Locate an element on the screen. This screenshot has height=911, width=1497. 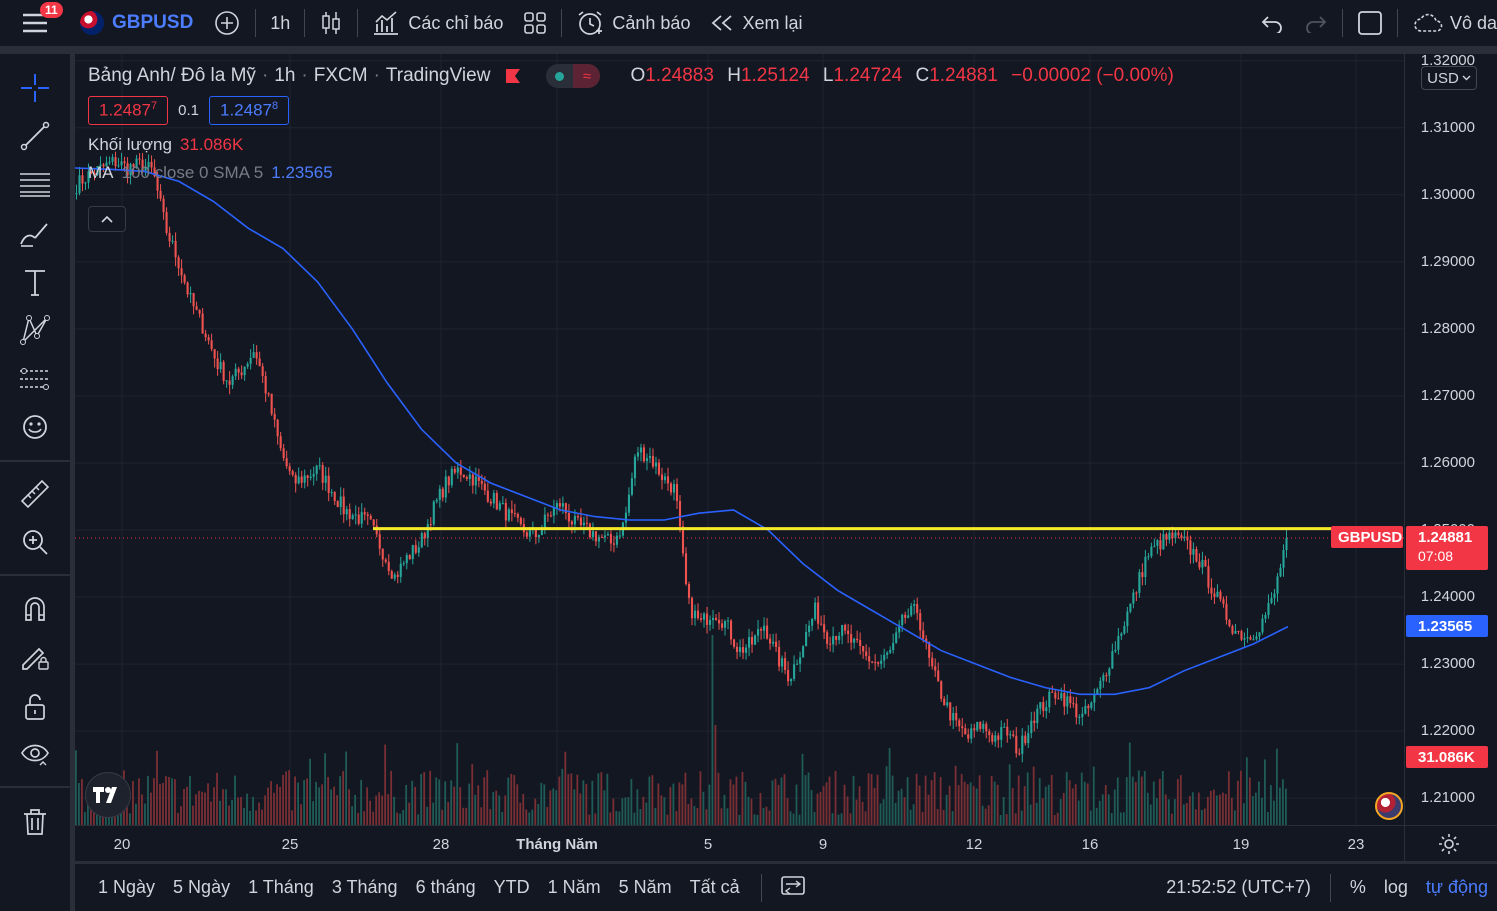
range-1m-button: 1 Tháng is located at coordinates (281, 887).